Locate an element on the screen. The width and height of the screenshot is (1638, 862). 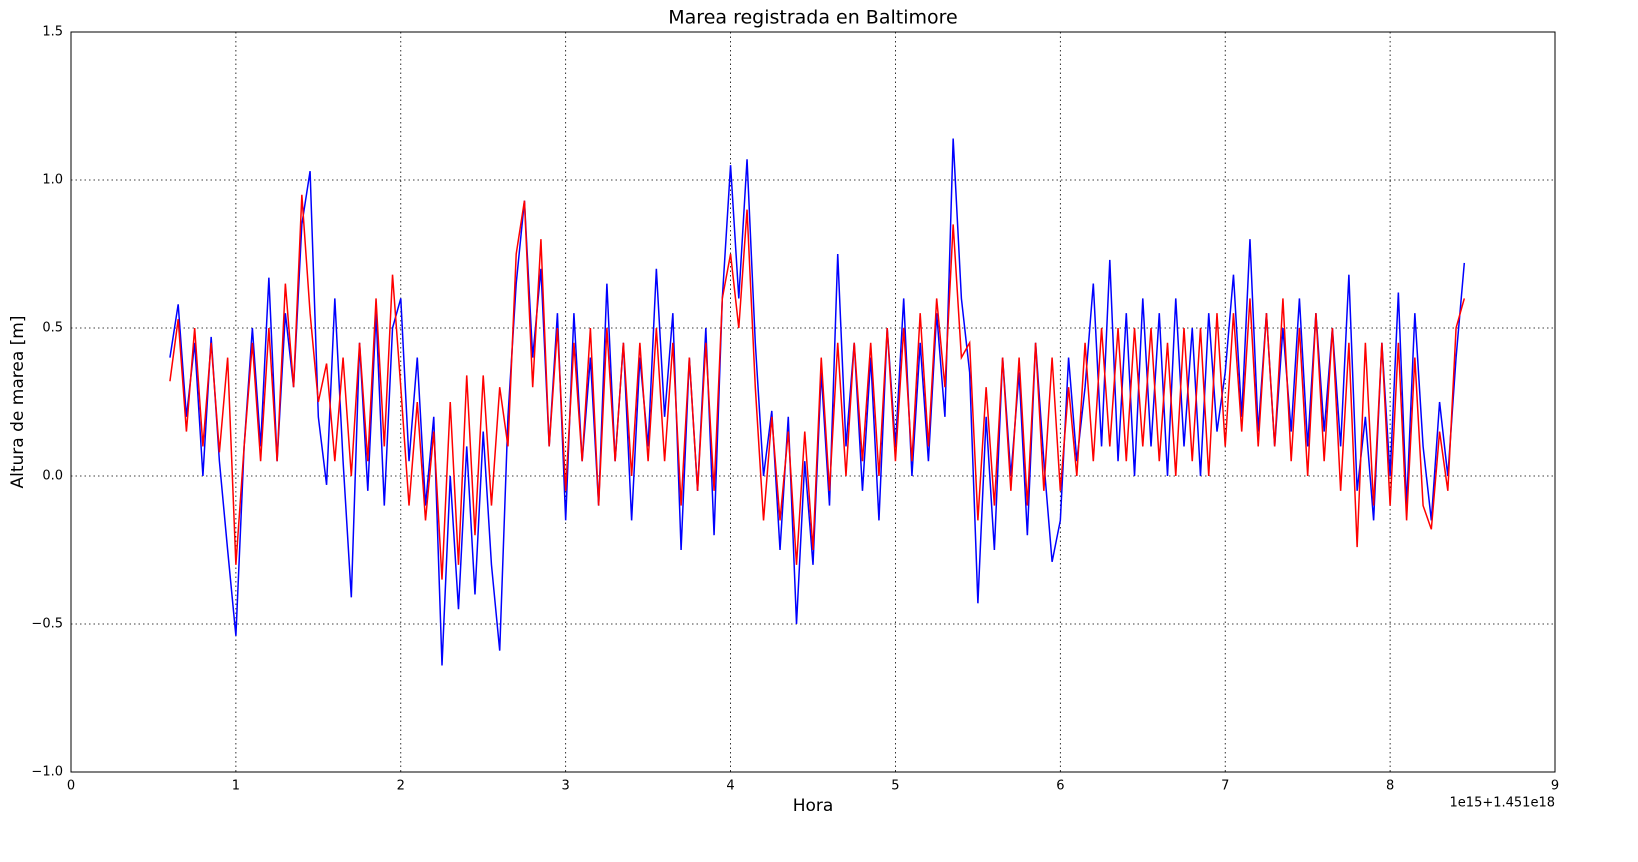
x-tick-label: 8 is located at coordinates (1390, 786).